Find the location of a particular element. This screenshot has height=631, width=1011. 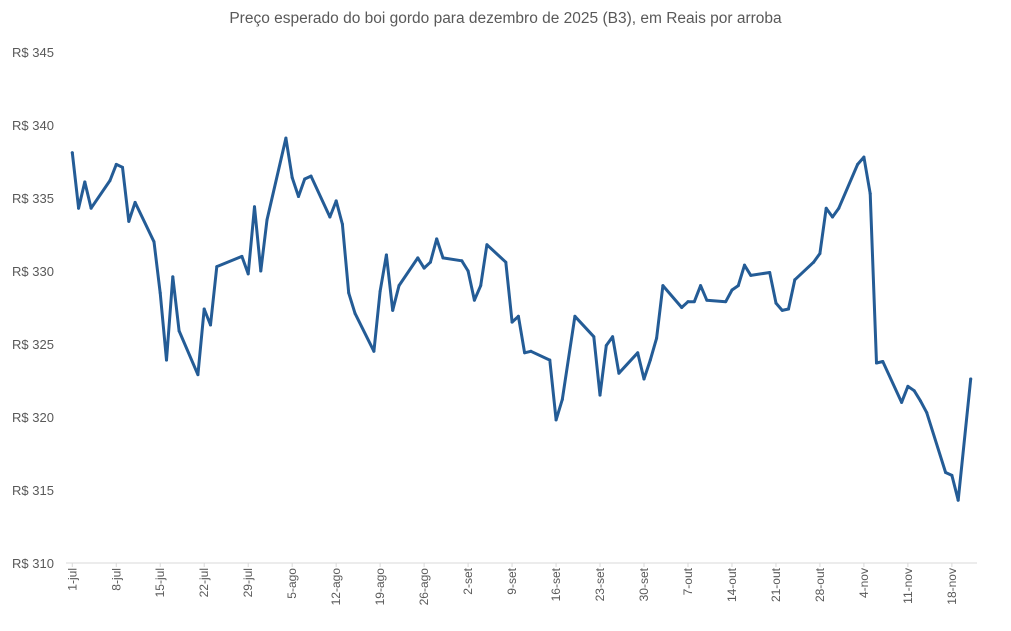

y-tick-label: R$ 315 is located at coordinates (33, 490).